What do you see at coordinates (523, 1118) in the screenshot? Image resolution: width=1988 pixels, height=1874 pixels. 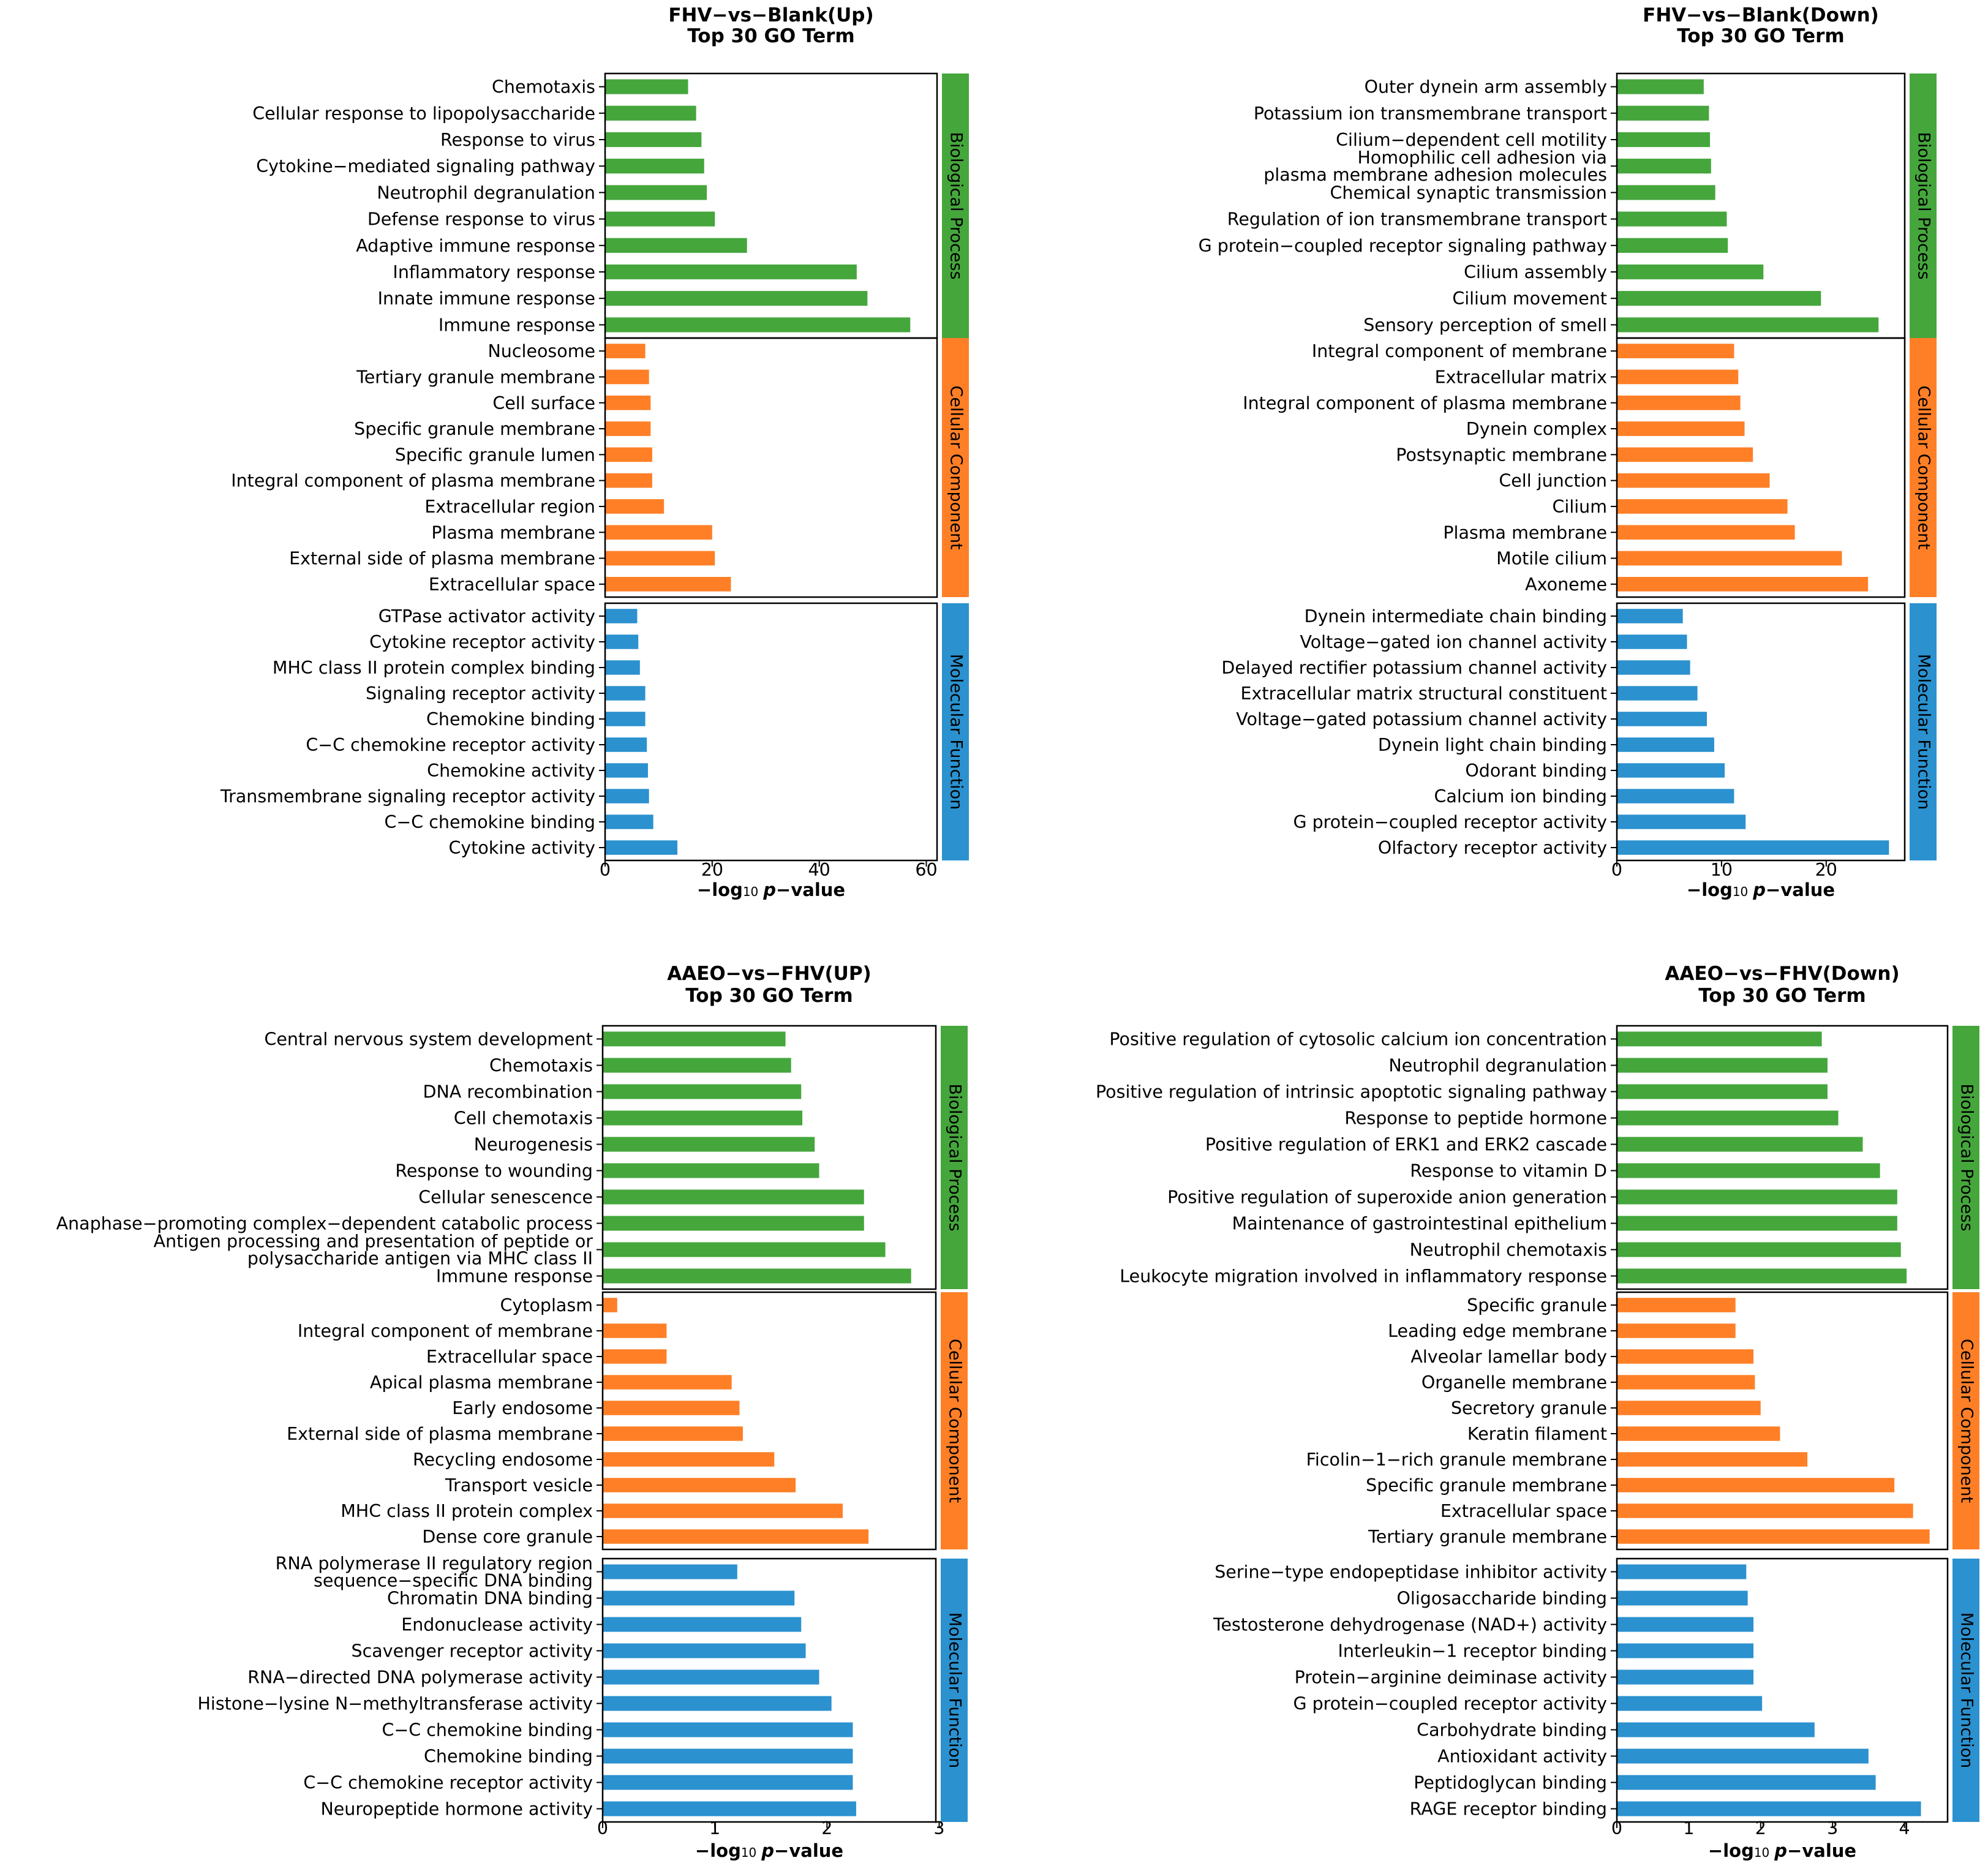 I see `term-label: Cell chemotaxis` at bounding box center [523, 1118].